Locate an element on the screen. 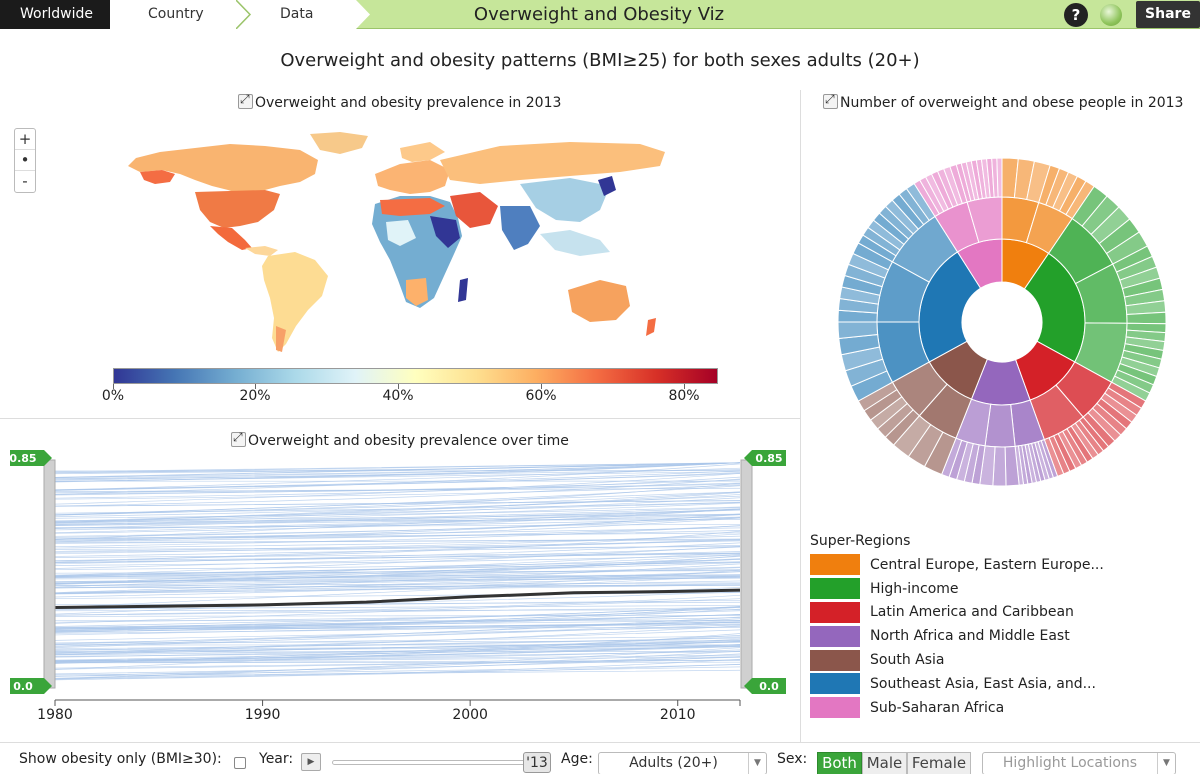 This screenshot has height=774, width=1200. panel-divider is located at coordinates (800, 416).